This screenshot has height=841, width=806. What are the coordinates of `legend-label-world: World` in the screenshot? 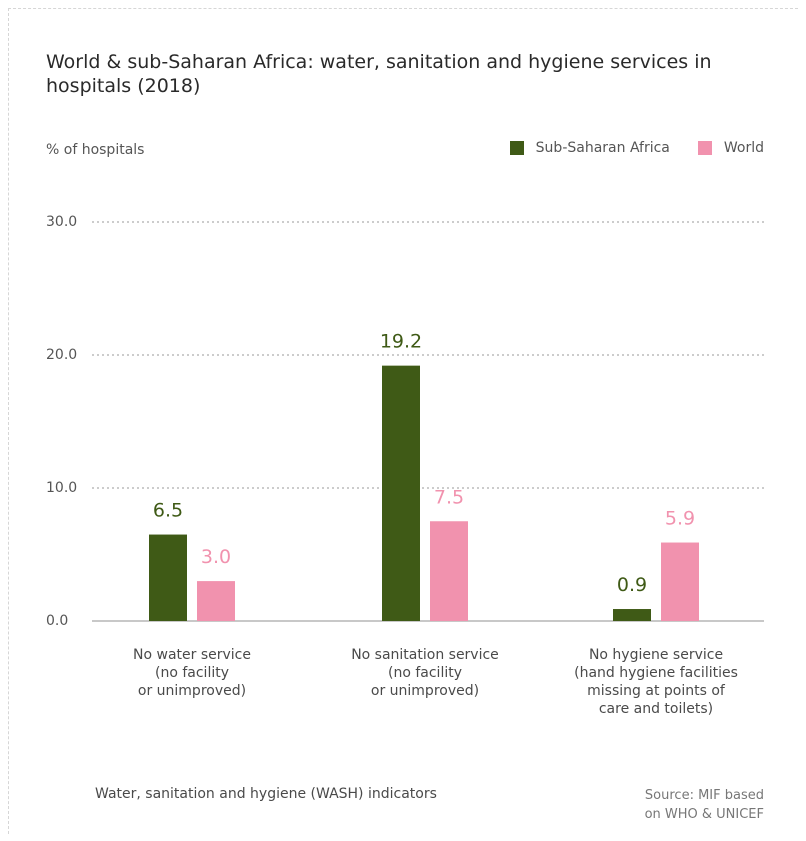 It's located at (743, 148).